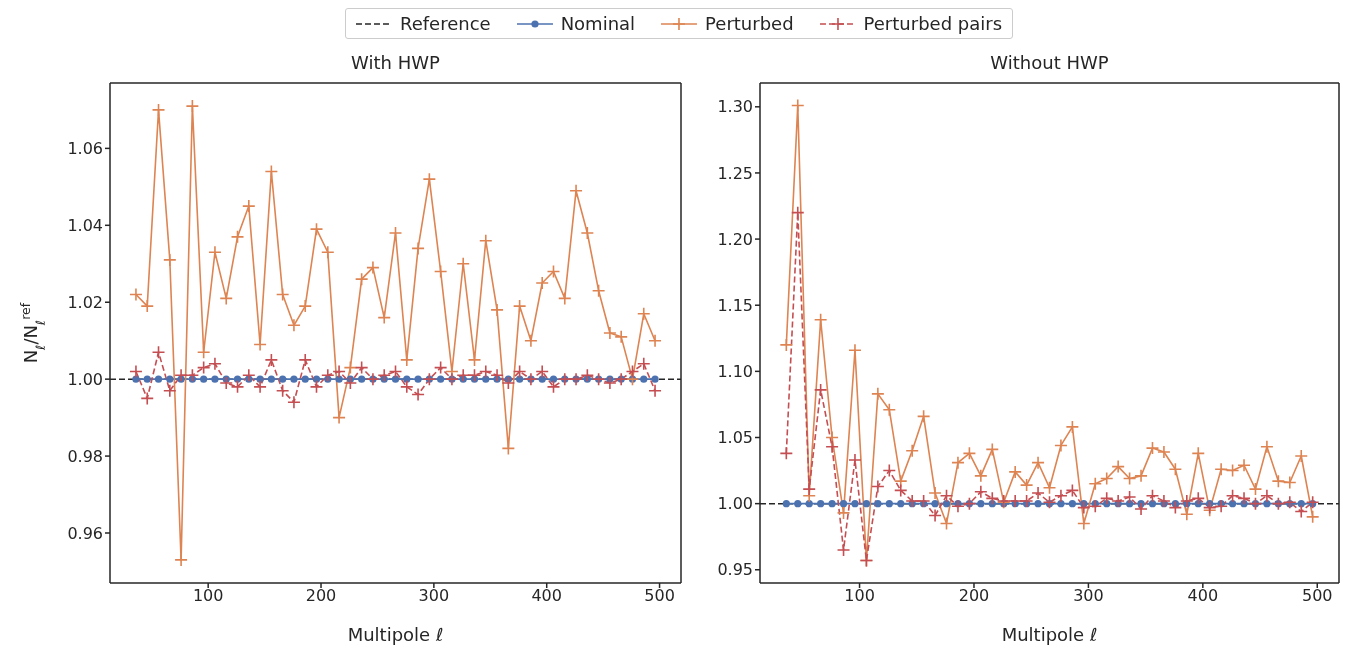  What do you see at coordinates (85, 533) in the screenshot?
I see `y-tick-label: 0.96` at bounding box center [85, 533].